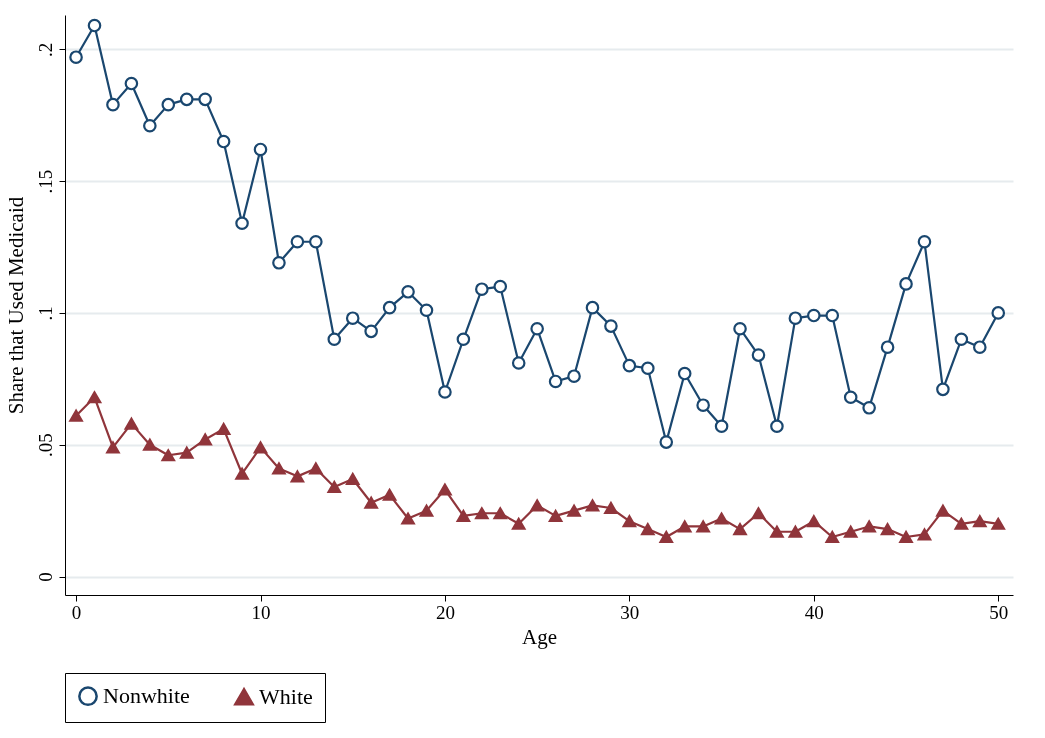  I want to click on y-tick-label: 0, so click(45, 577).